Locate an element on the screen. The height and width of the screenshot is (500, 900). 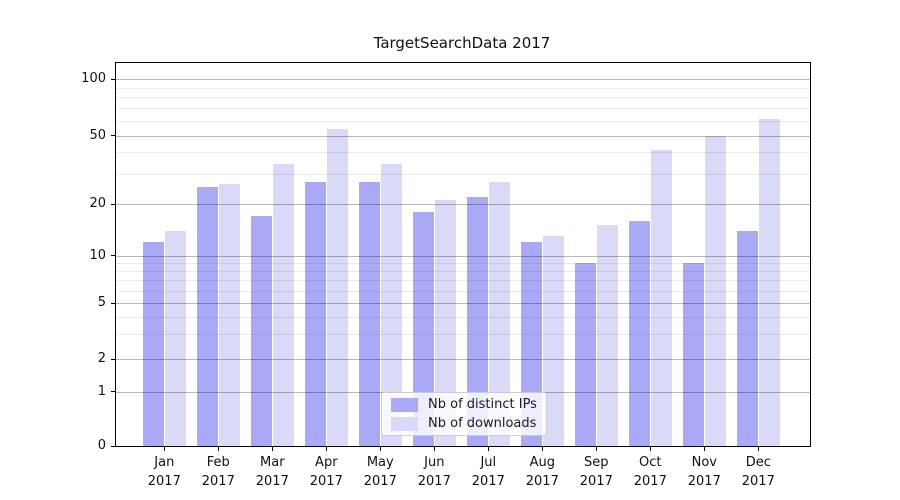
legend-item-downloads: Nb of downloads is located at coordinates (464, 423).